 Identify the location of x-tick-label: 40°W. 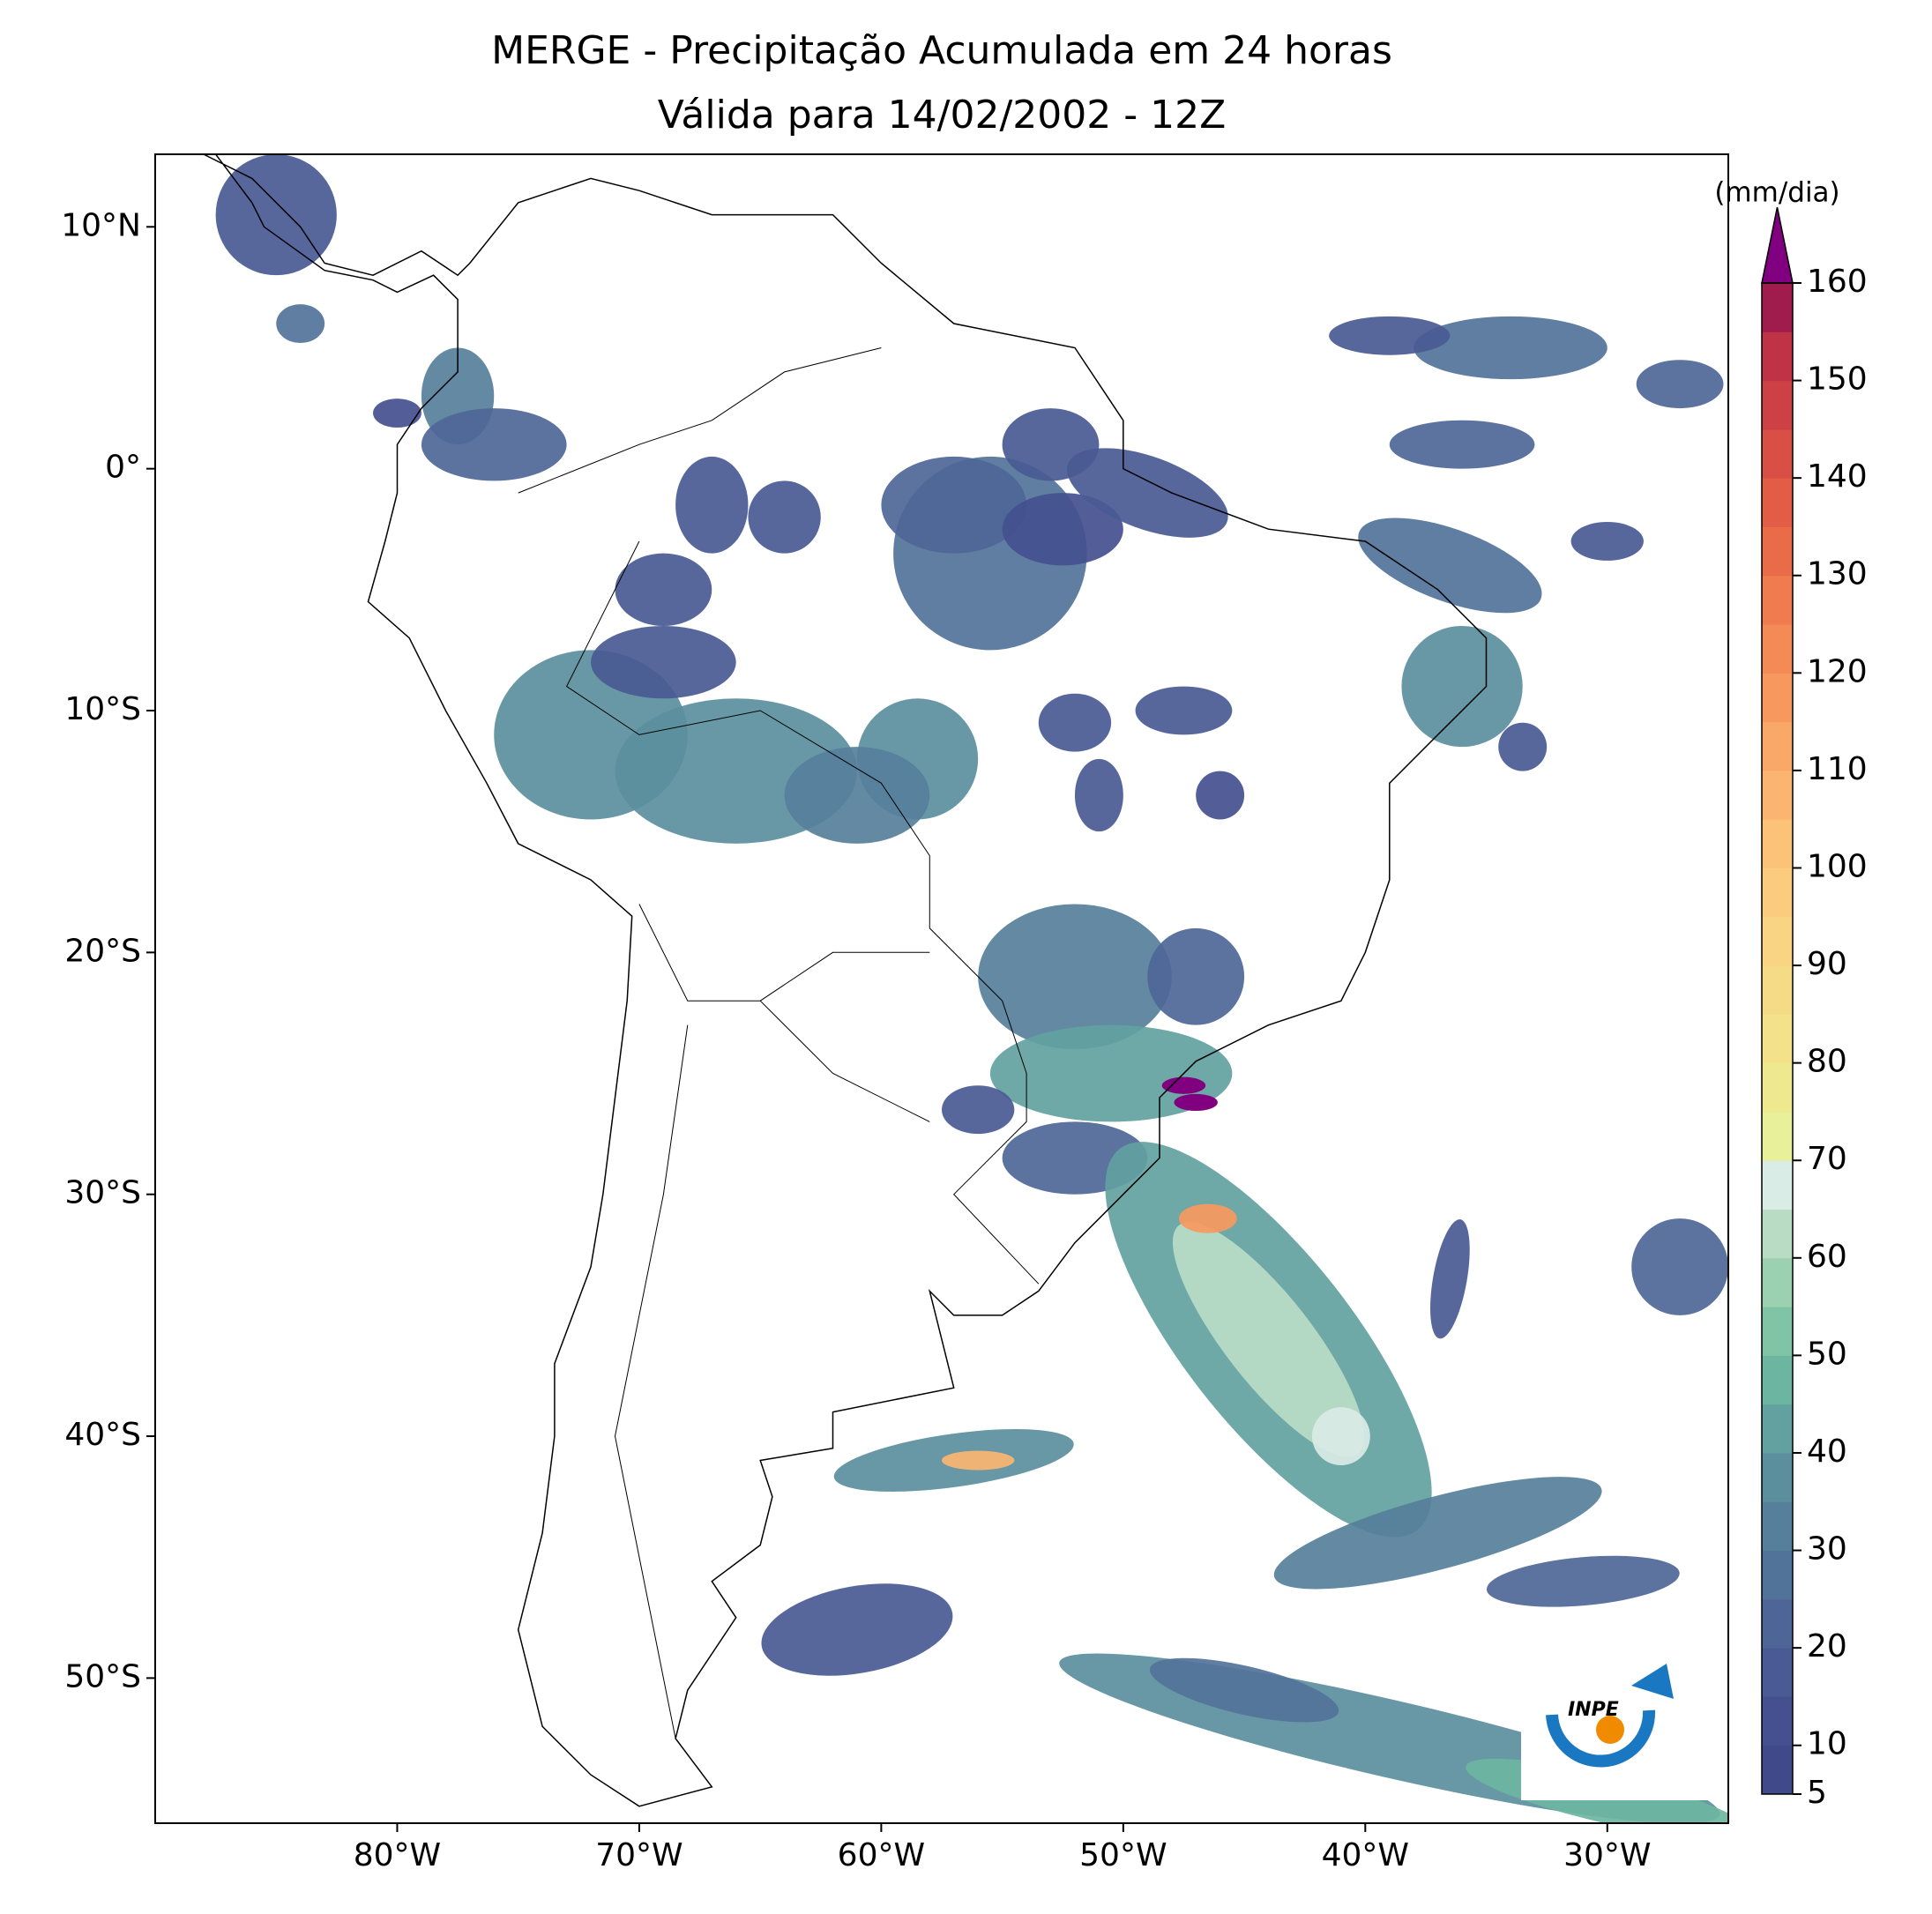
(1365, 1855).